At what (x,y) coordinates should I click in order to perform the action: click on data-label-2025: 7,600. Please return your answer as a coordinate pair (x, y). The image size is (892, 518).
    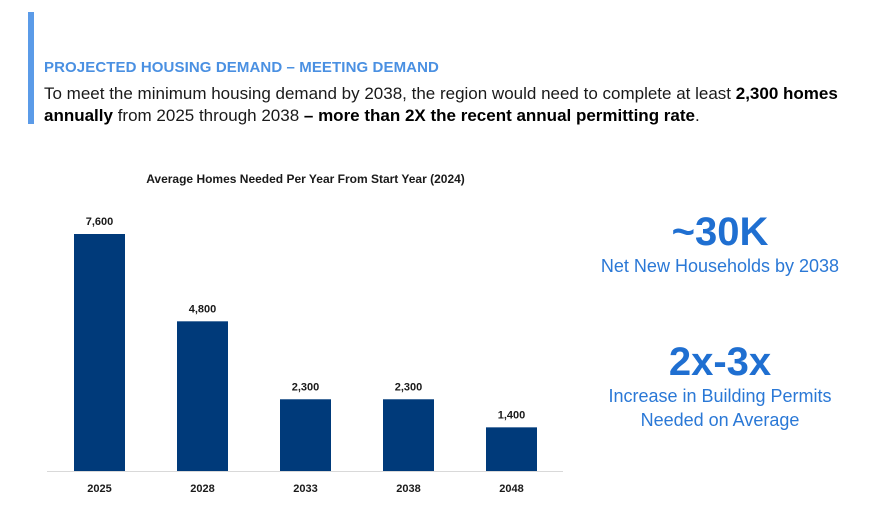
    Looking at the image, I should click on (100, 222).